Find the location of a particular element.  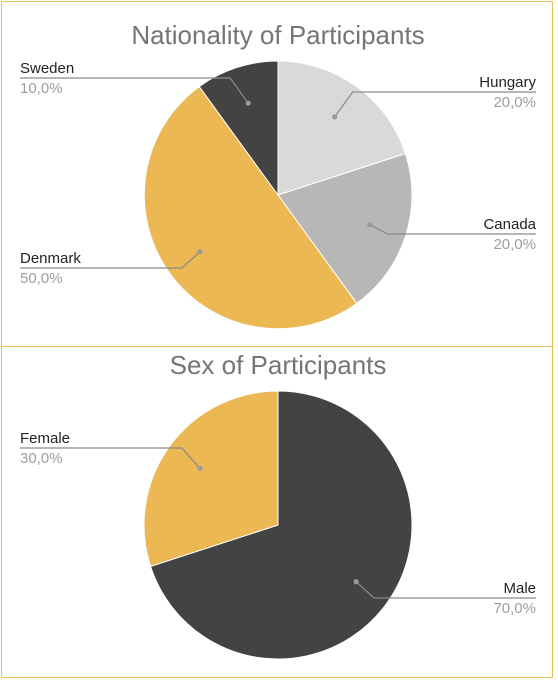

chart1-slice-denmark is located at coordinates (250, 207).